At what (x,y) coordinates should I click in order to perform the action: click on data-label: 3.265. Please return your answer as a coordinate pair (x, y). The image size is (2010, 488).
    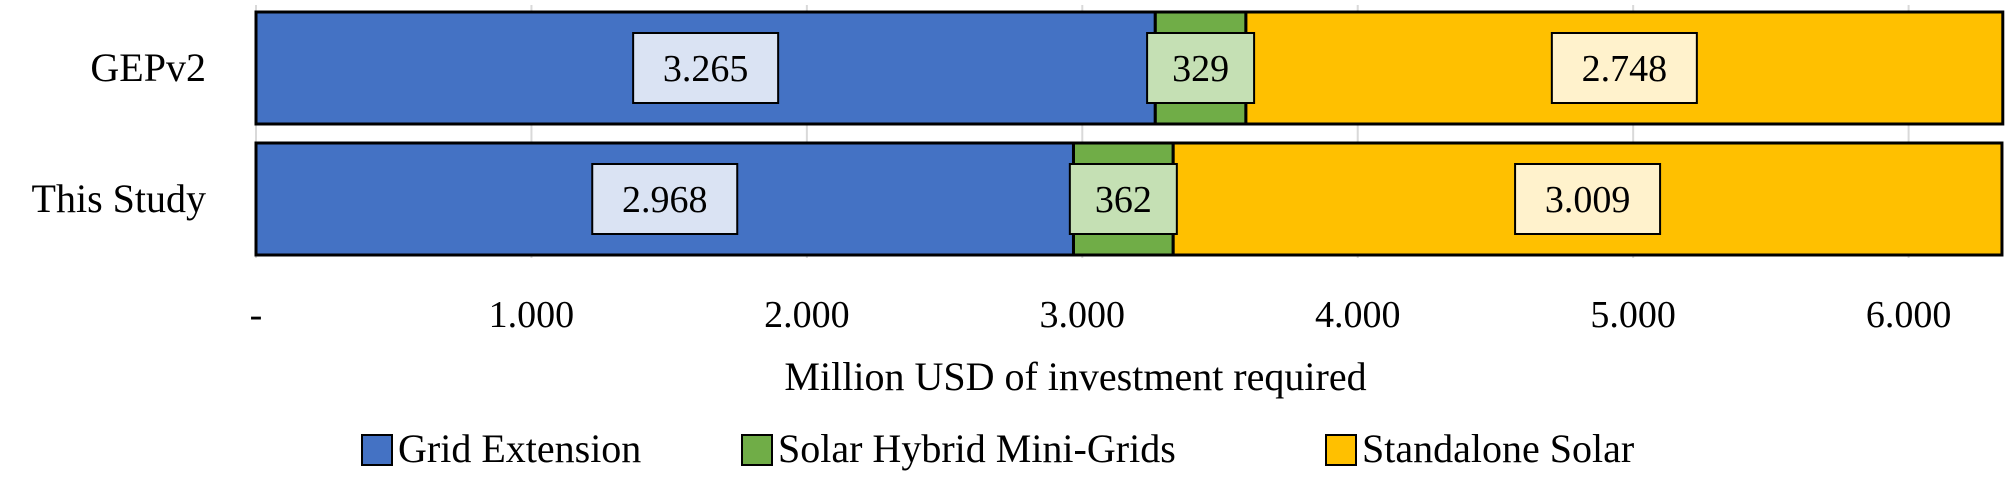
    Looking at the image, I should click on (706, 69).